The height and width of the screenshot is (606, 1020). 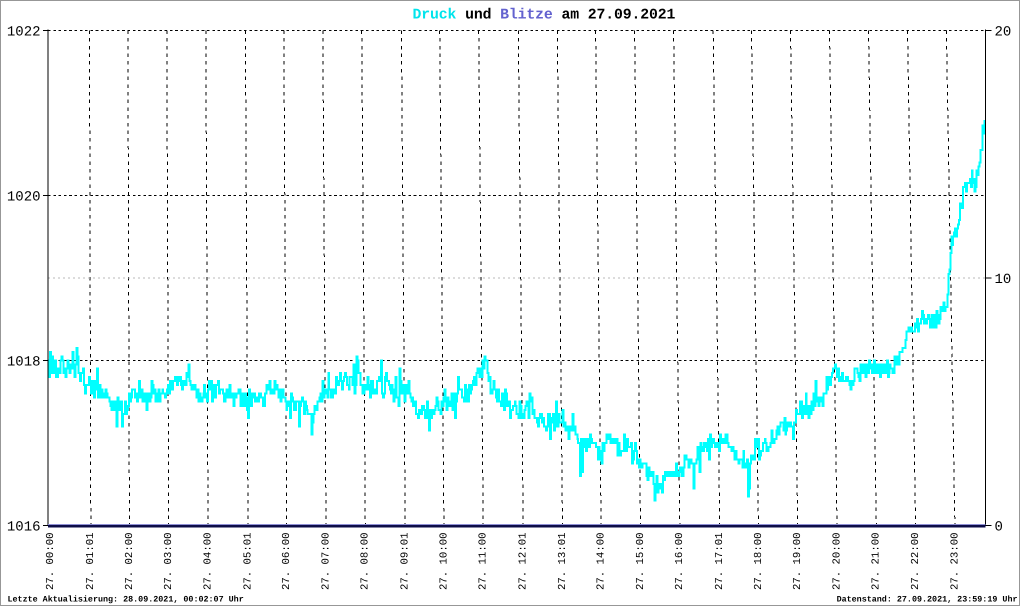 What do you see at coordinates (1003, 32) in the screenshot?
I see `svg-text: 20` at bounding box center [1003, 32].